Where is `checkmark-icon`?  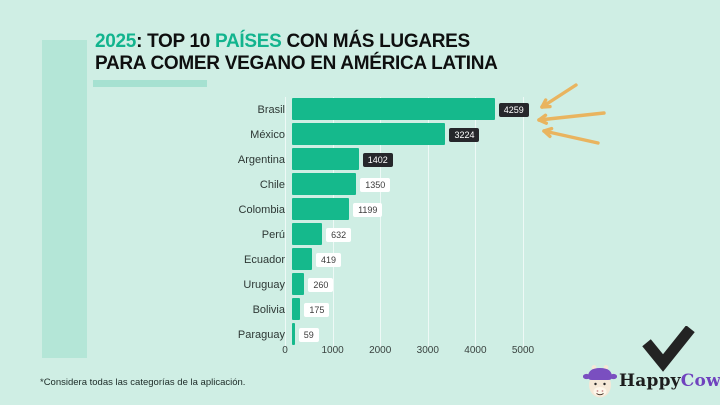 checkmark-icon is located at coordinates (668, 349).